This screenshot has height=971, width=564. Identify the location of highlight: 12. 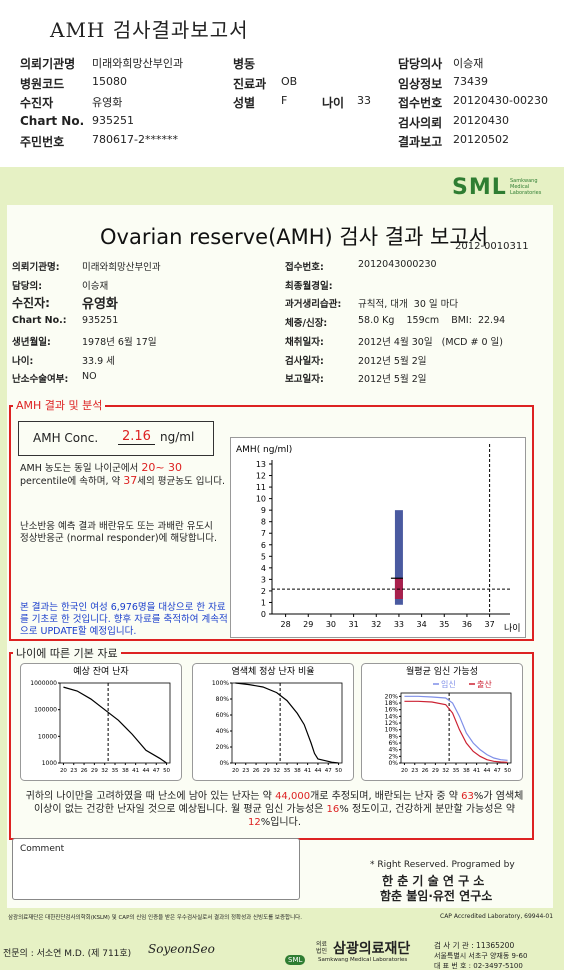
(254, 822).